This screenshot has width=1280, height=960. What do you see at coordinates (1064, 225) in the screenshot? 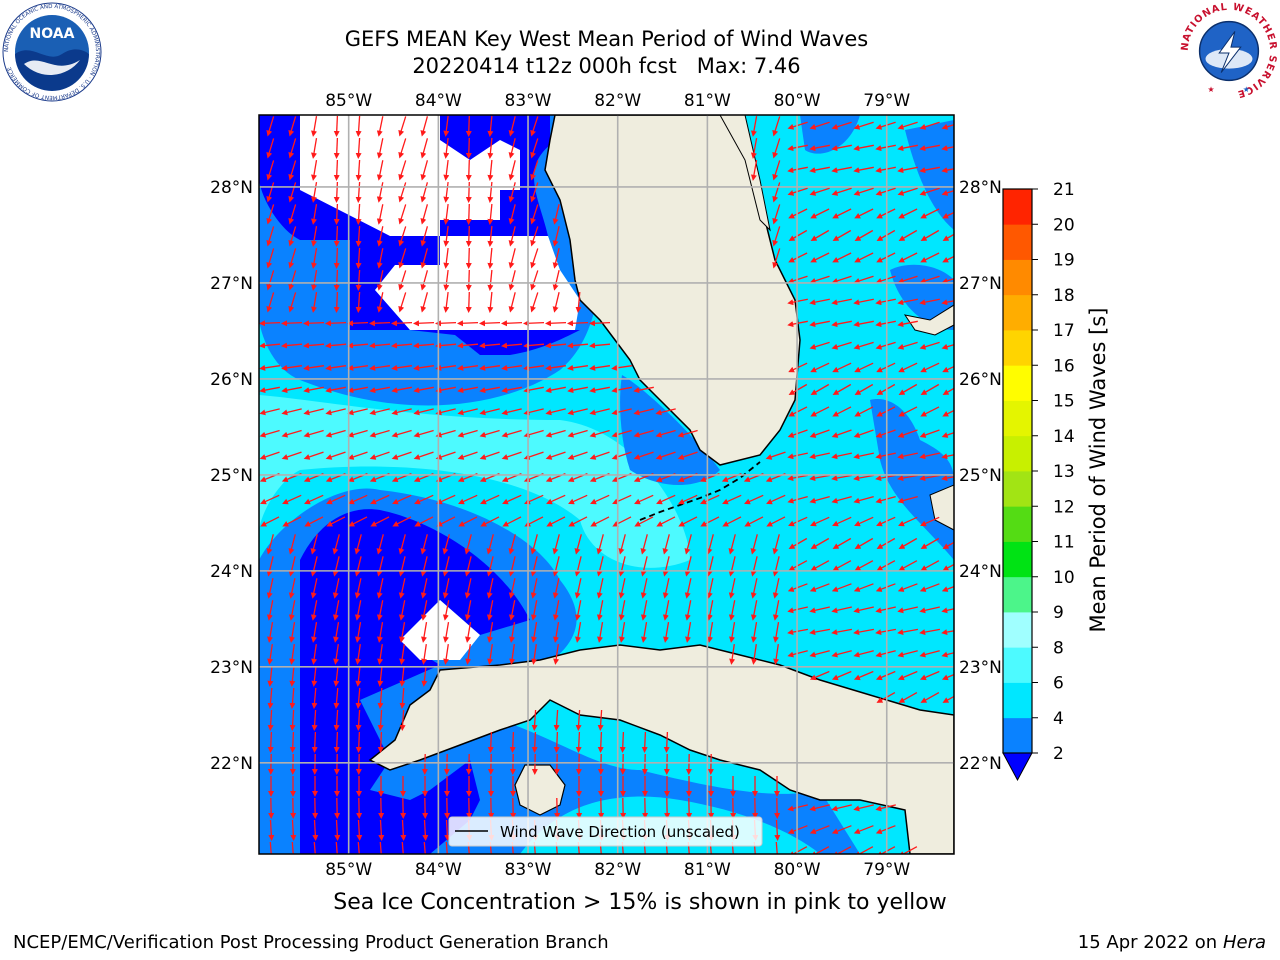
I see `colorbar-tick-label: 20` at bounding box center [1064, 225].